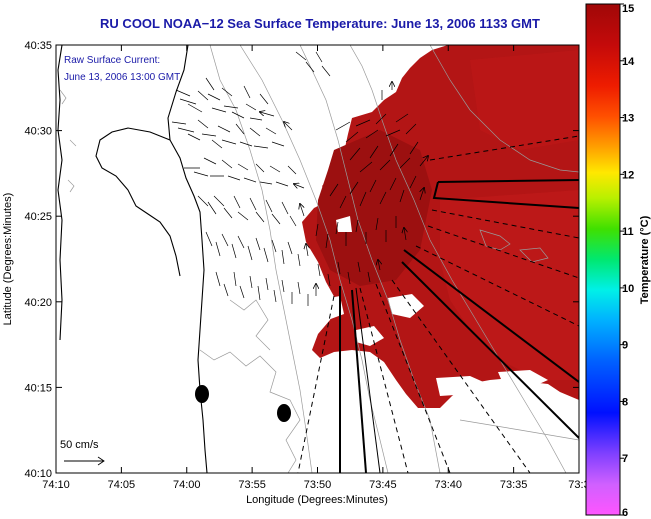  I want to click on x-tick-label: 74:00, so click(187, 485).